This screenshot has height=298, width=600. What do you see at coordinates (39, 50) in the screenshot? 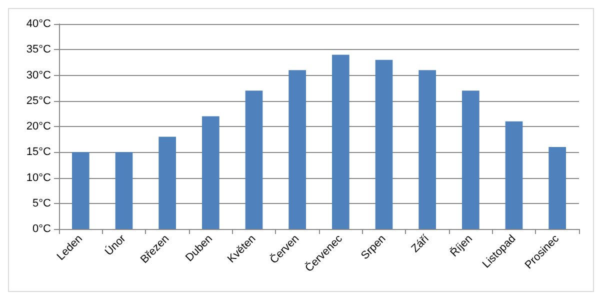
I see `y-tick-label: 35°C` at bounding box center [39, 50].